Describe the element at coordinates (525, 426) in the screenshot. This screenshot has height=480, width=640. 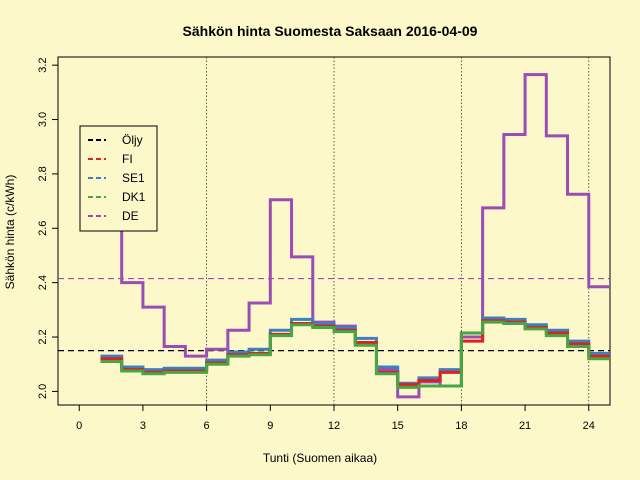
I see `x-tick-label: 21` at that location.